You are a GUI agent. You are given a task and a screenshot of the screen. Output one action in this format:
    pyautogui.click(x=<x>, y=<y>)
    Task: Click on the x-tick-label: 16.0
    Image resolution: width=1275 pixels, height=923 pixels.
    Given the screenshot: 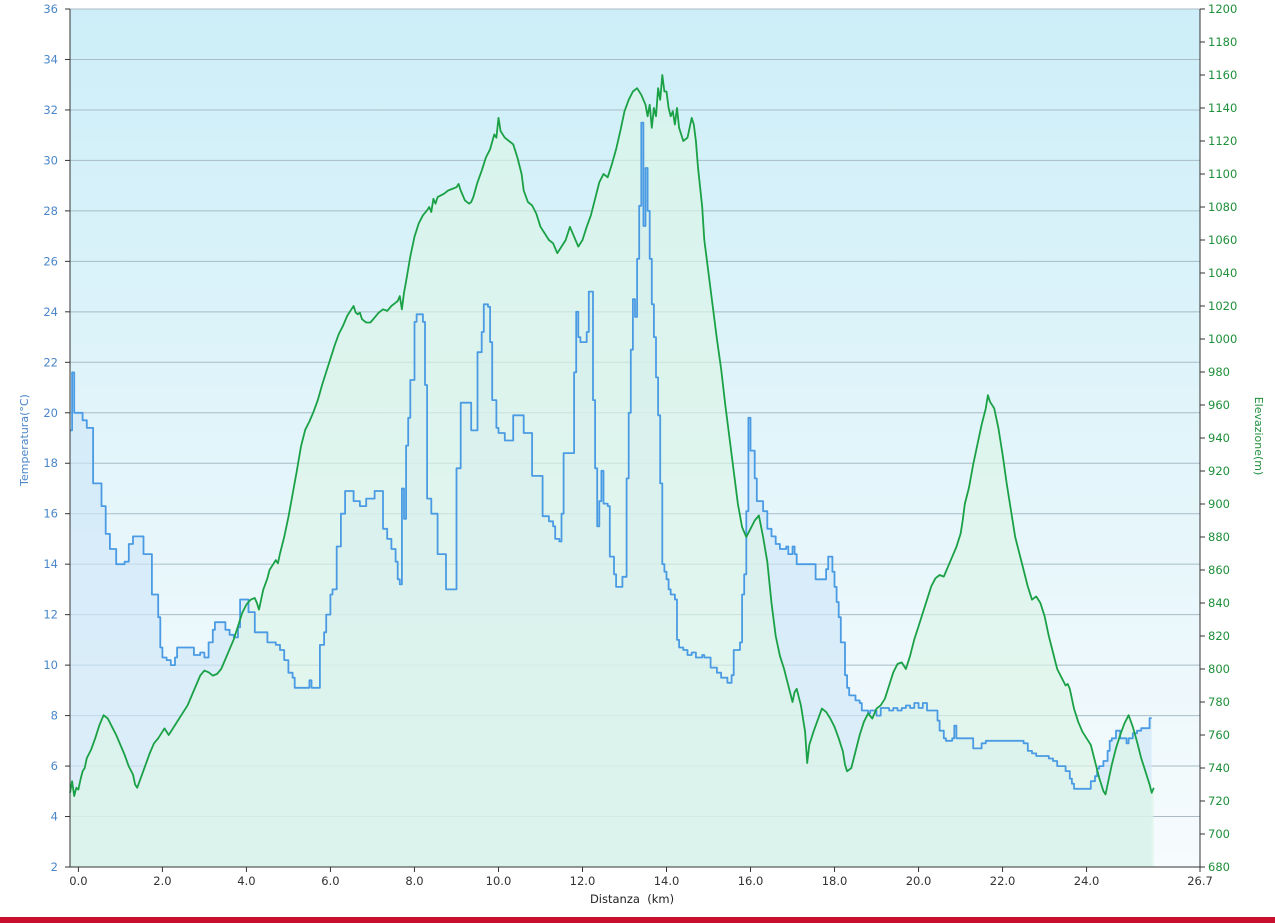 What is the action you would take?
    pyautogui.click(x=751, y=881)
    